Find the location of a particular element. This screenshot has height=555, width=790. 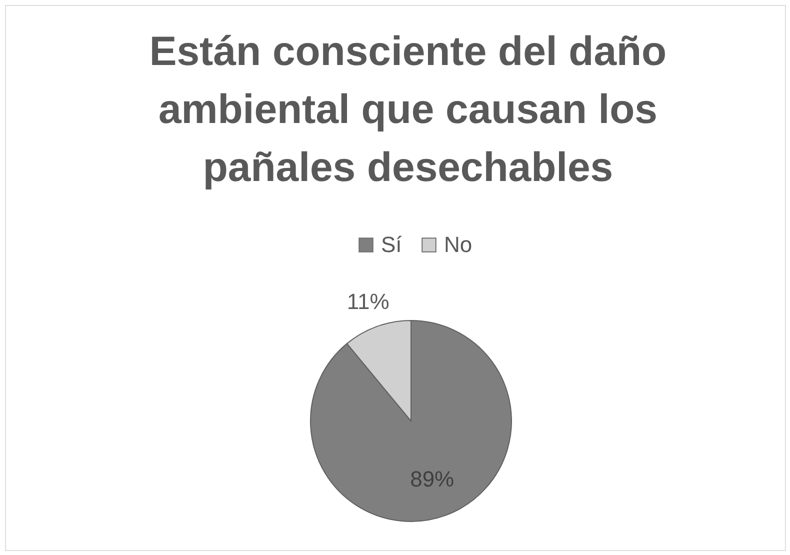

legend-label: Sí is located at coordinates (391, 244).